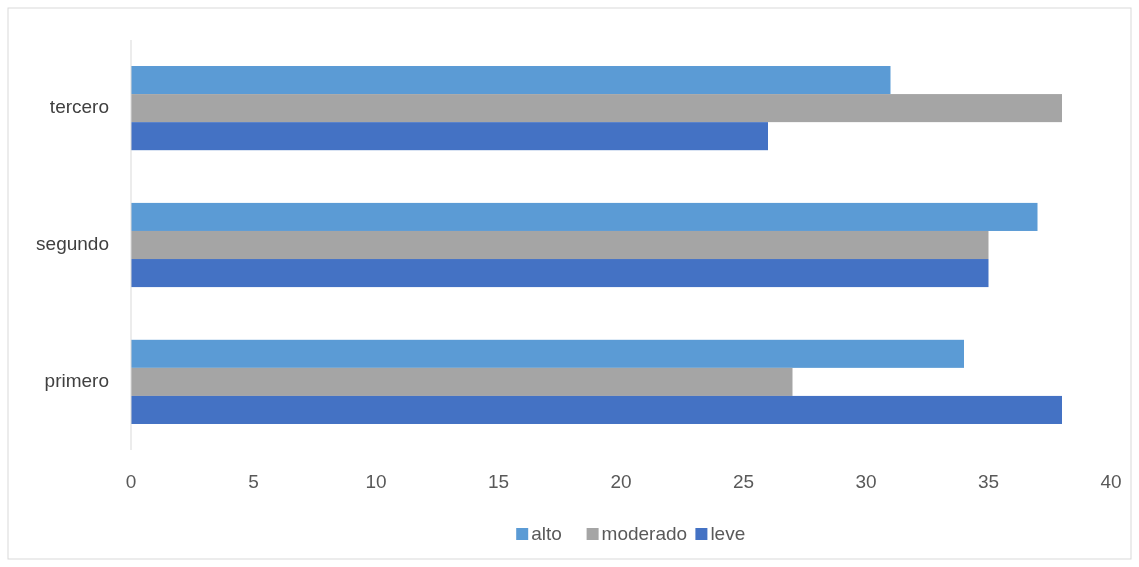 This screenshot has width=1139, height=567. I want to click on y-tick-label: segundo, so click(72, 244).